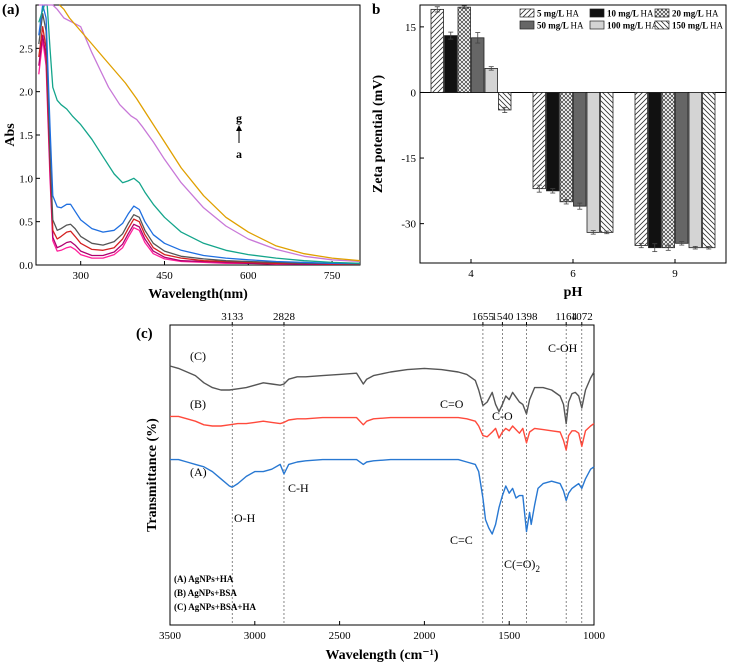 The image size is (734, 670). Describe the element at coordinates (26, 266) in the screenshot. I see `a-y-tick-label: 0.0` at that location.